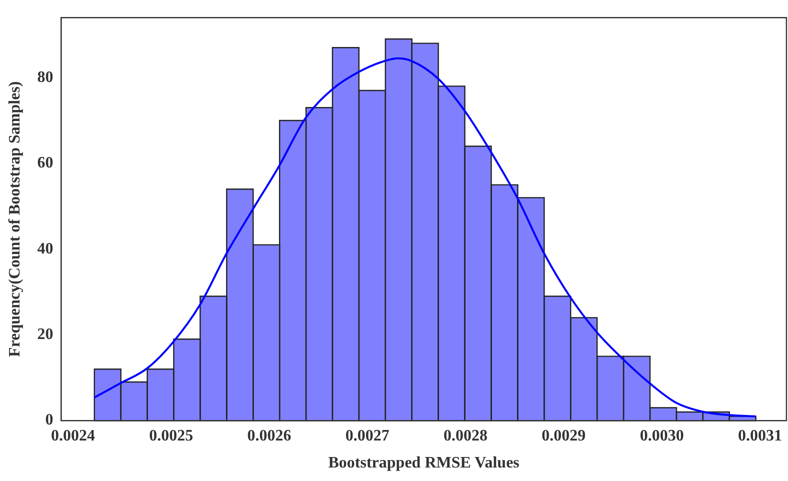 This screenshot has width=788, height=481. What do you see at coordinates (662, 435) in the screenshot?
I see `x-tick-label: 0.0030` at bounding box center [662, 435].